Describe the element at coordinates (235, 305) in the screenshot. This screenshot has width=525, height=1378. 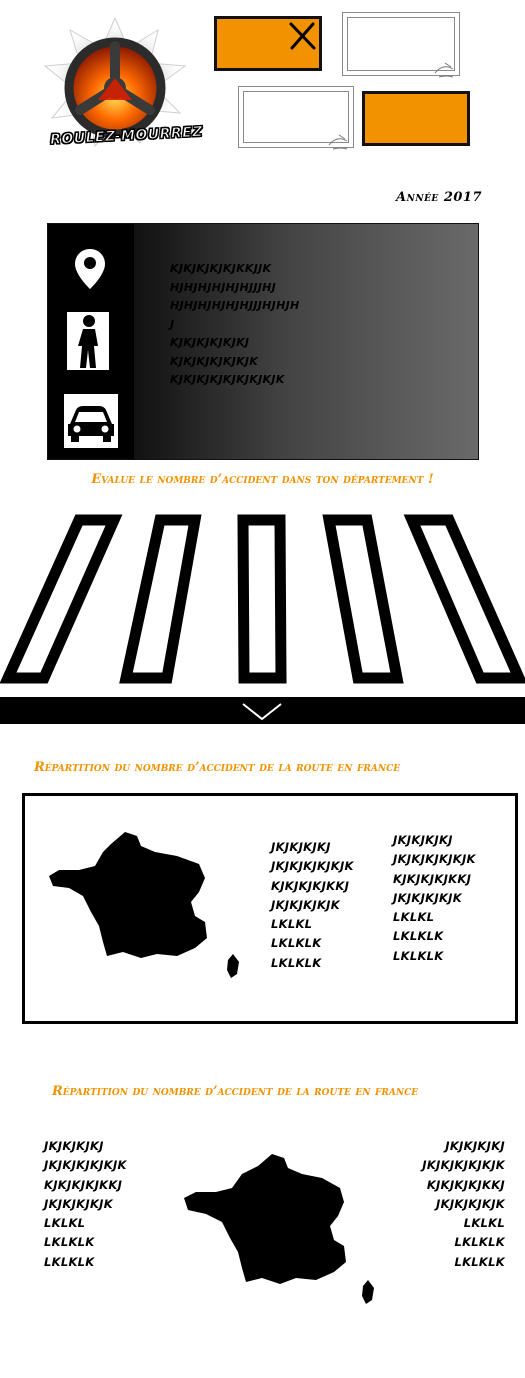
I see `info-line: HJHJHJHJHJHJJJHJHJH` at that location.